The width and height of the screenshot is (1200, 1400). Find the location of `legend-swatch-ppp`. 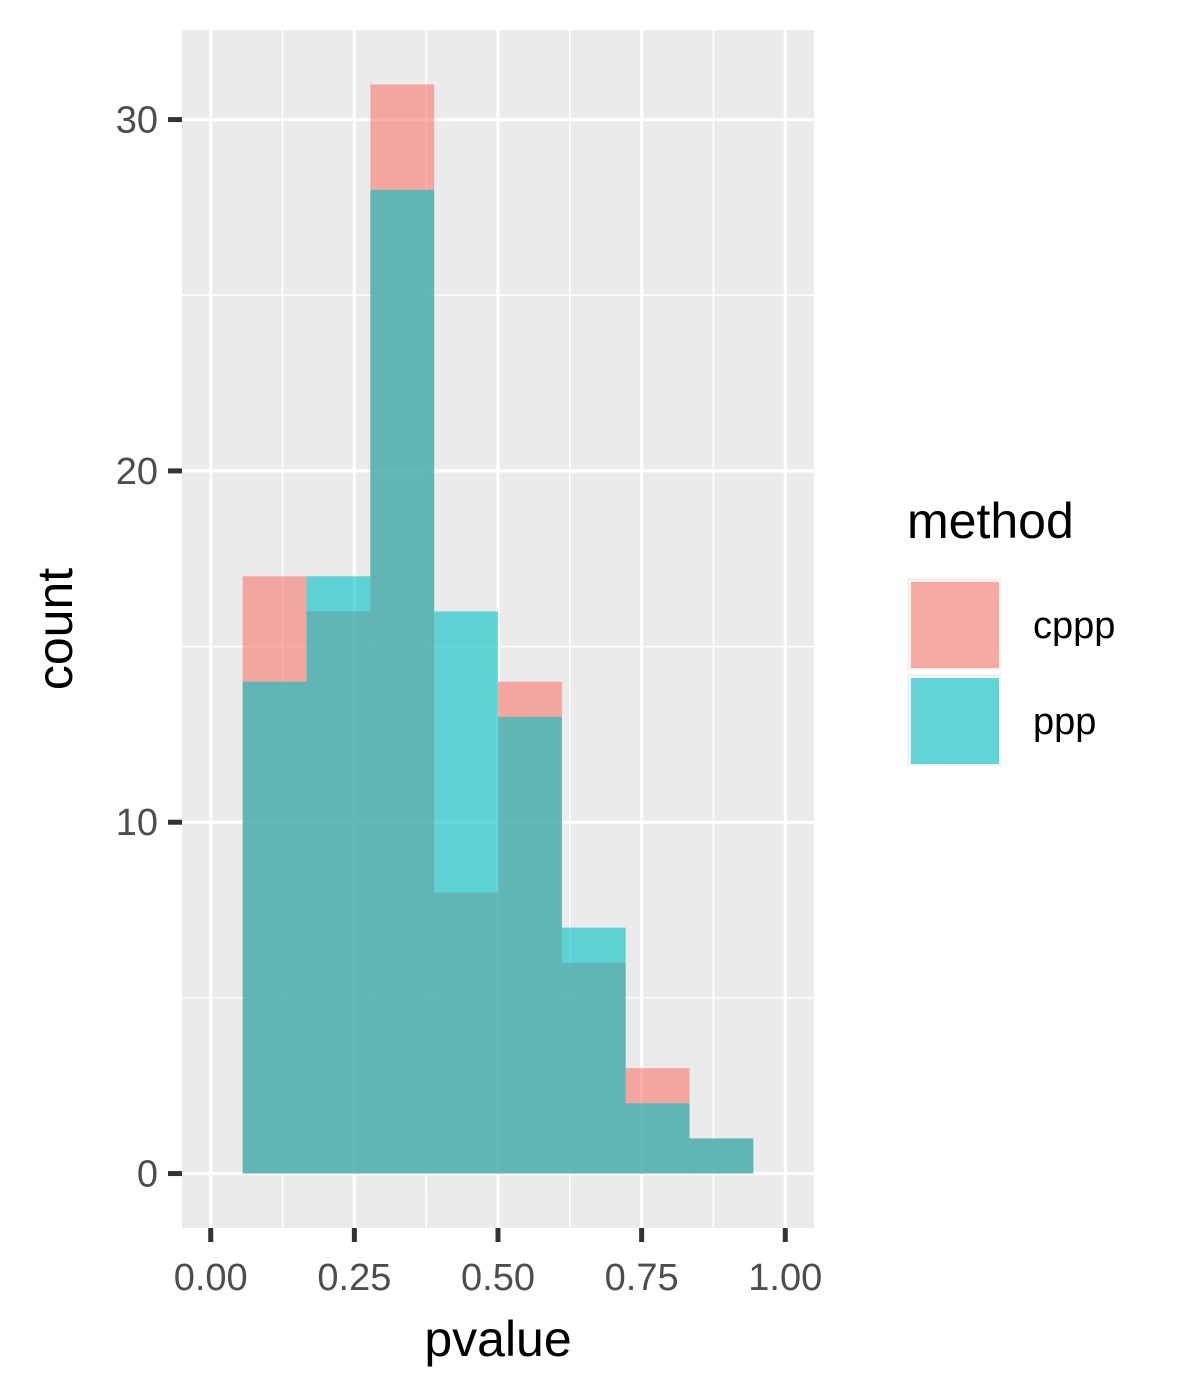

legend-swatch-ppp is located at coordinates (955, 721).